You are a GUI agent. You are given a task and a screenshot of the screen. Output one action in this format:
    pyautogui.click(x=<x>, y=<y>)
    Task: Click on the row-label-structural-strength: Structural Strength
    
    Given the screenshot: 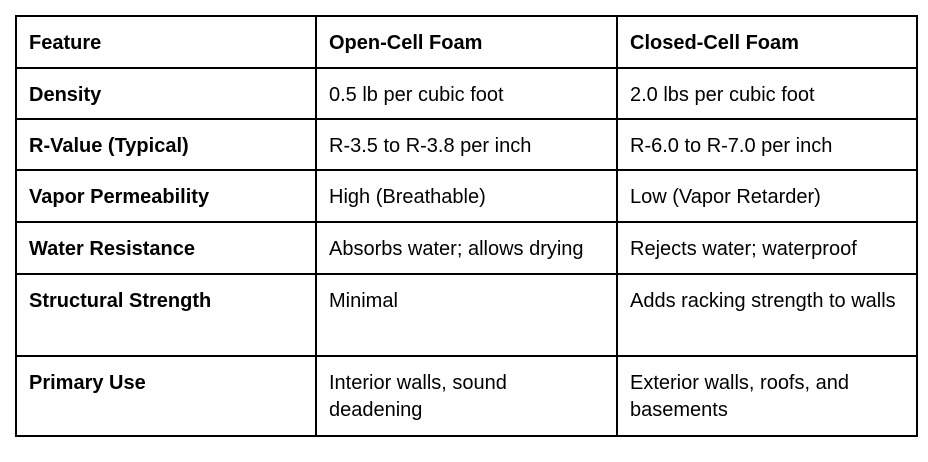 What is the action you would take?
    pyautogui.click(x=166, y=315)
    